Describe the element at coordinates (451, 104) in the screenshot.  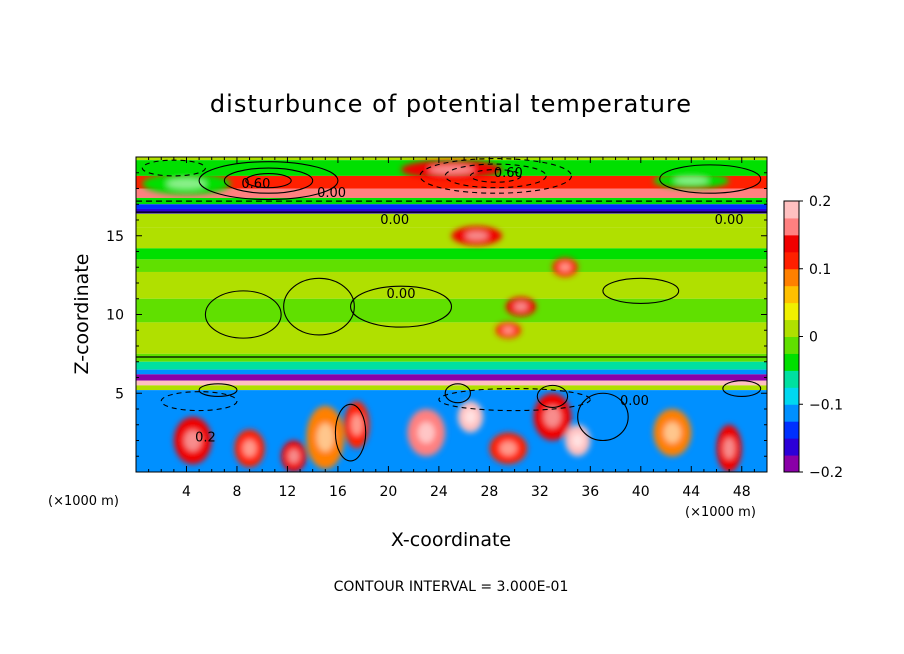
I see `chart-title: disturbunce of potential temperature` at that location.